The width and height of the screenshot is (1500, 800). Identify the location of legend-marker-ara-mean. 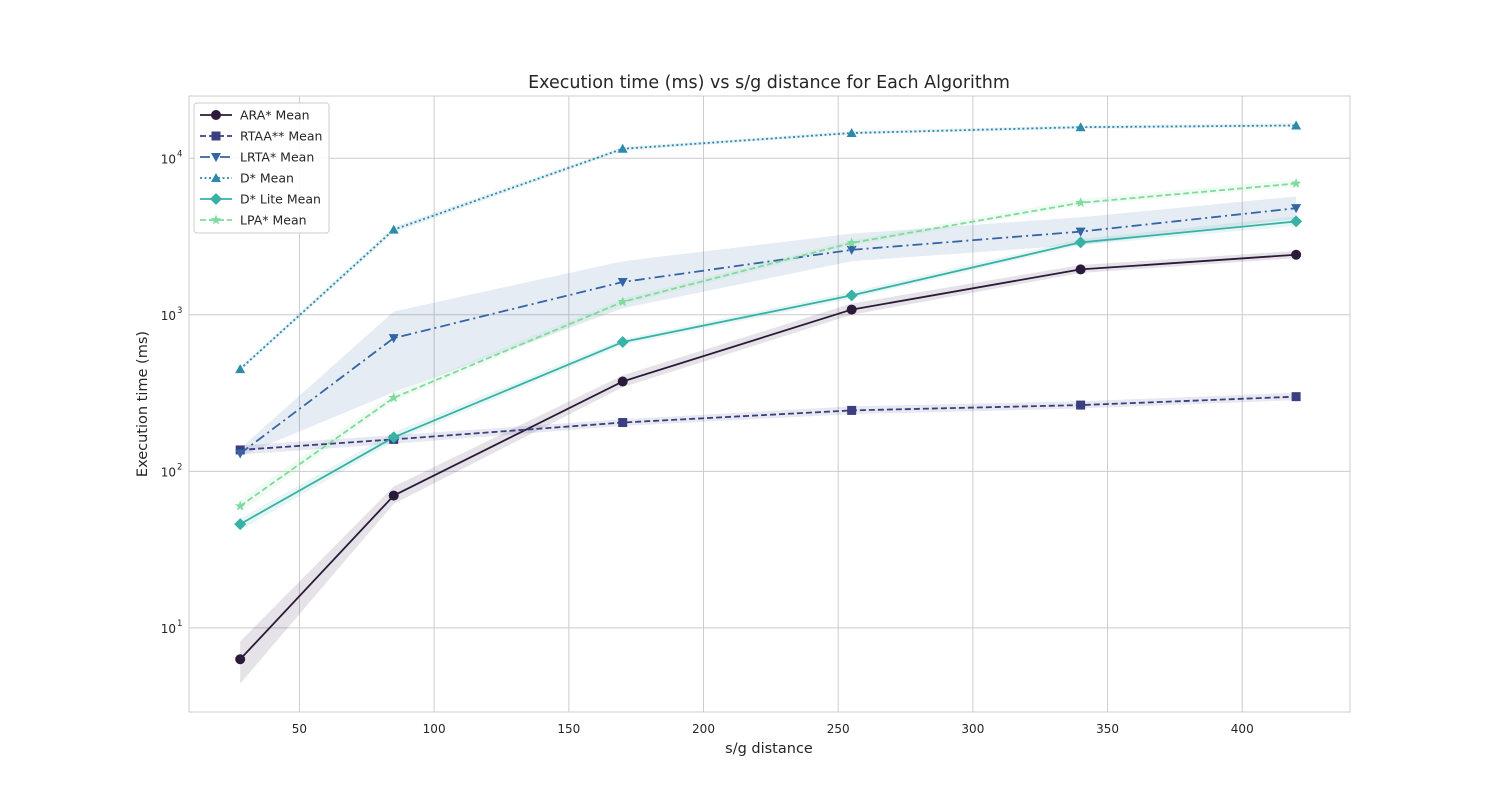
(216, 115).